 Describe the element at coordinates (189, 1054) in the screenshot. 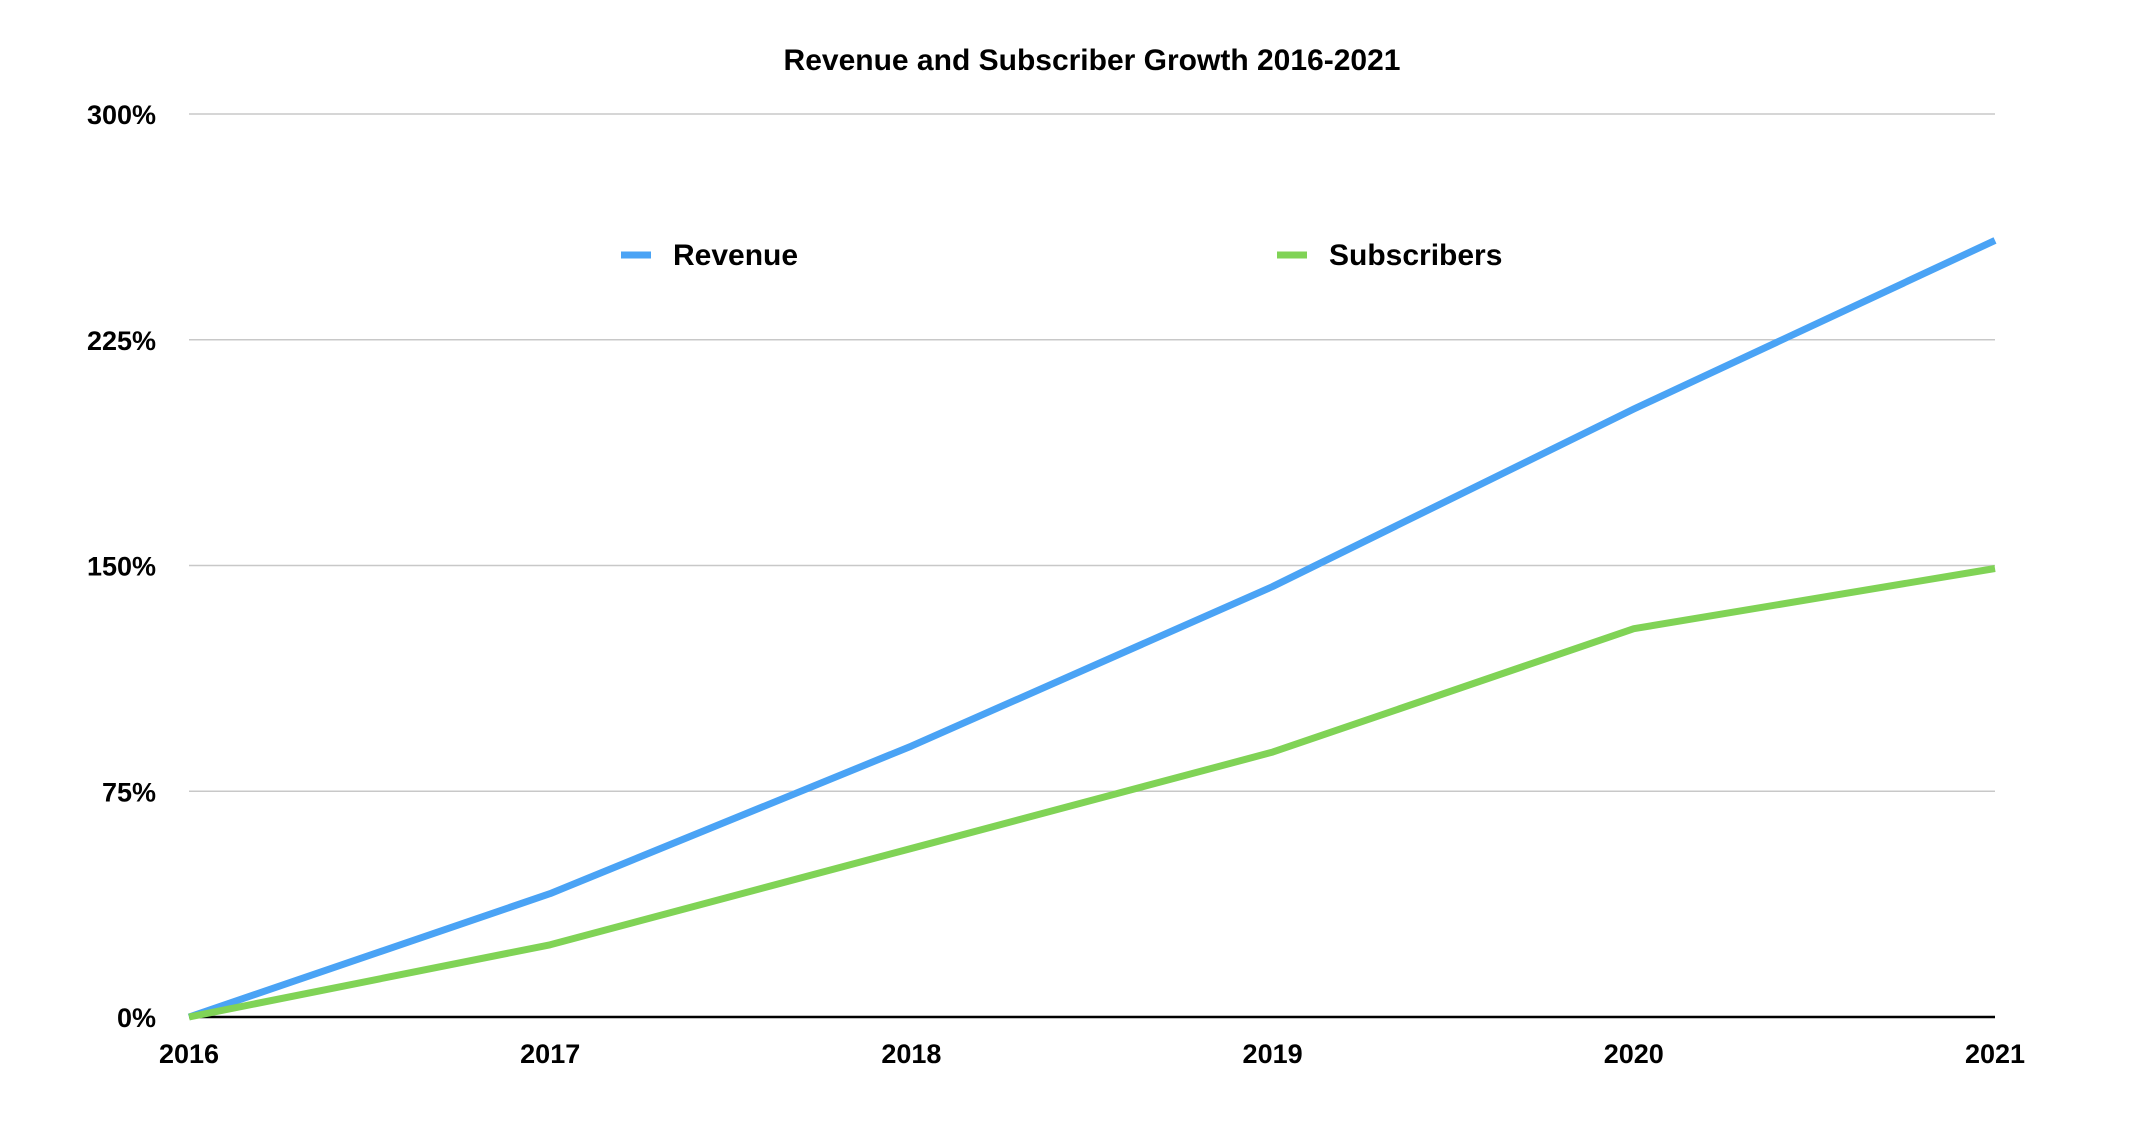

I see `x-tick-label: 2016` at that location.